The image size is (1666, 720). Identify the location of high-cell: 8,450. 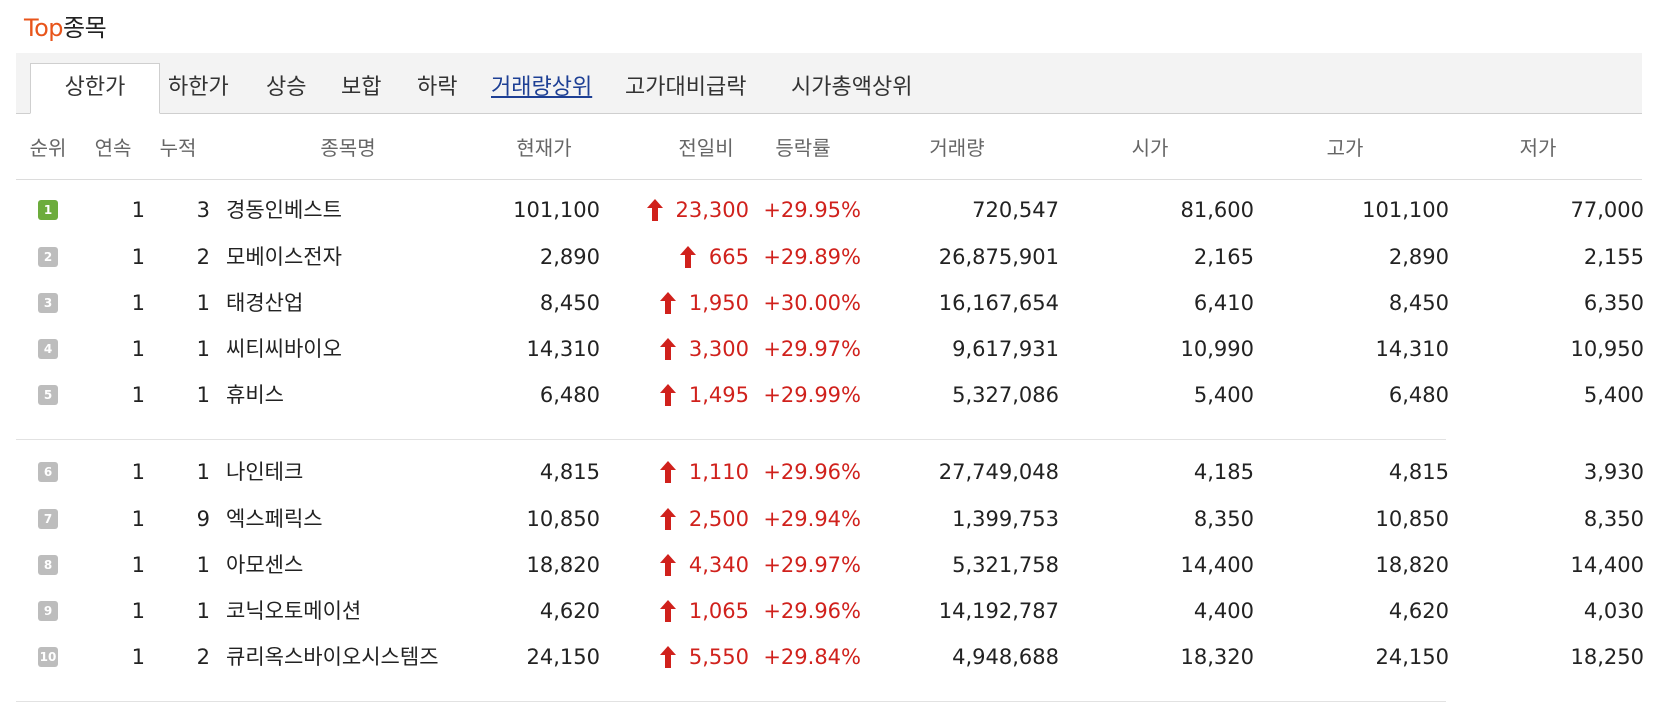
(1418, 303).